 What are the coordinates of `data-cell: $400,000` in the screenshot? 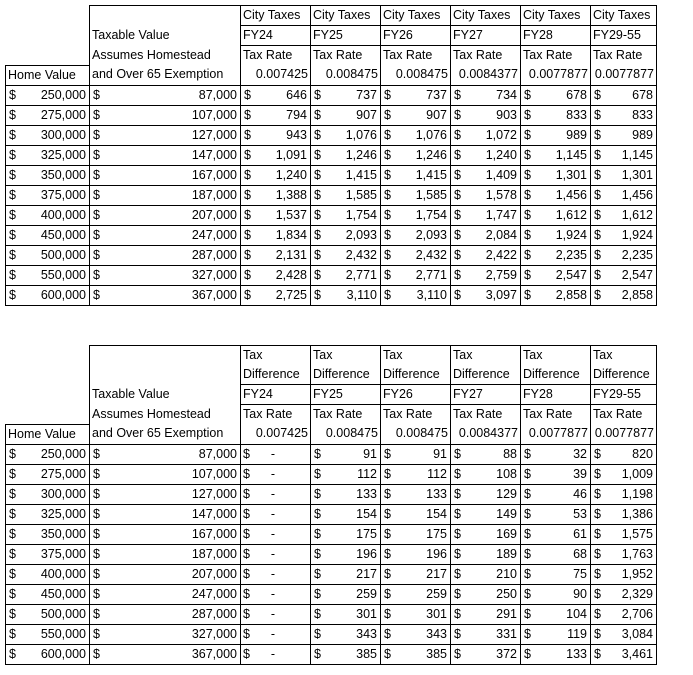 It's located at (47, 214).